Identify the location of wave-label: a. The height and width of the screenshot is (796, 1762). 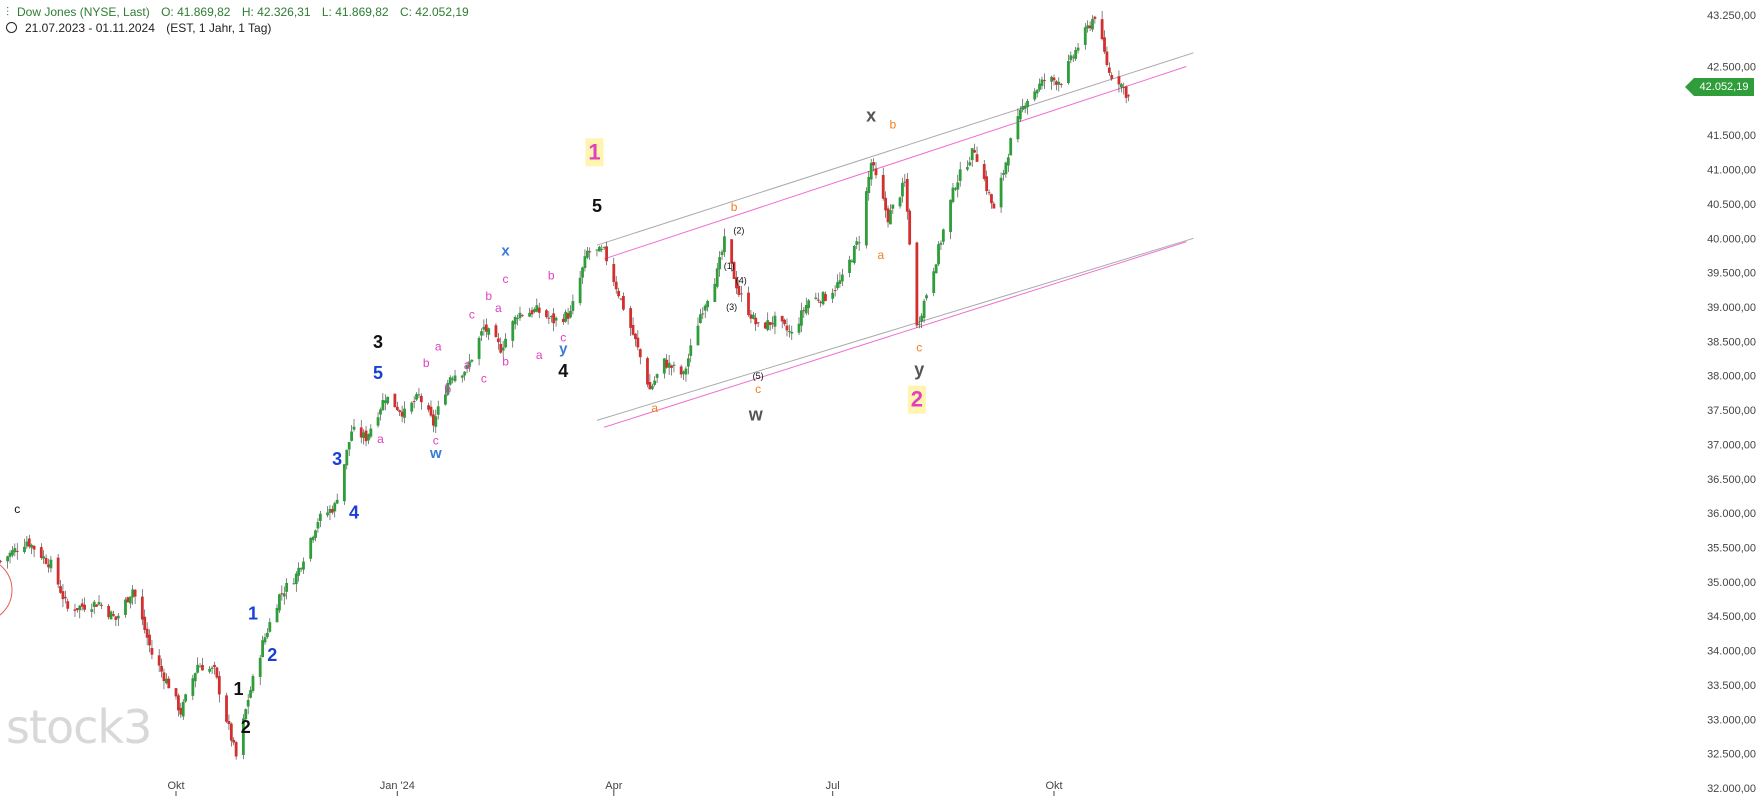
(539, 355).